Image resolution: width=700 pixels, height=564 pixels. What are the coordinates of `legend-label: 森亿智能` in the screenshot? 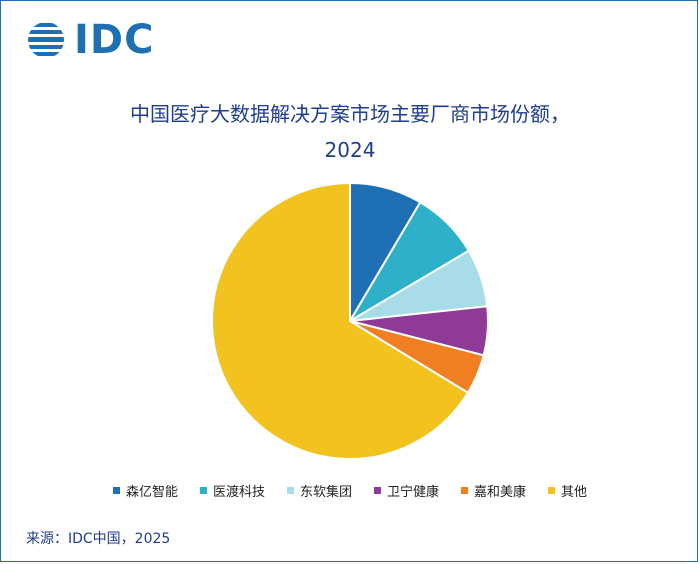 It's located at (151, 492).